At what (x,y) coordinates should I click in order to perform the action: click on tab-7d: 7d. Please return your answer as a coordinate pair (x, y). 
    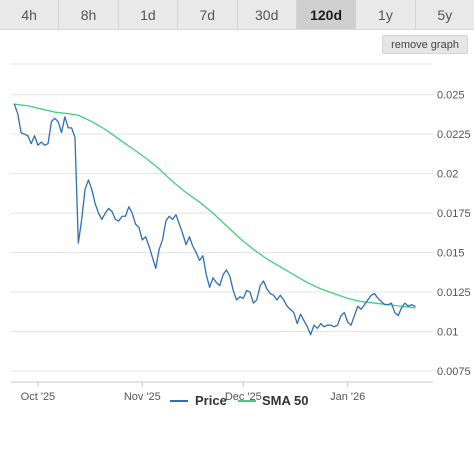
    Looking at the image, I should click on (208, 14).